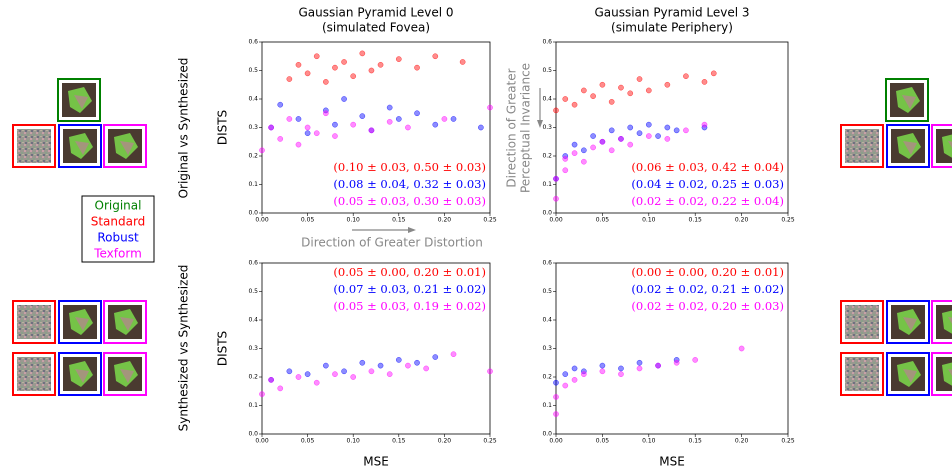  I want to click on annotation: (0.06 ± 0.03, 0.42 ± 0.04), so click(707, 167).